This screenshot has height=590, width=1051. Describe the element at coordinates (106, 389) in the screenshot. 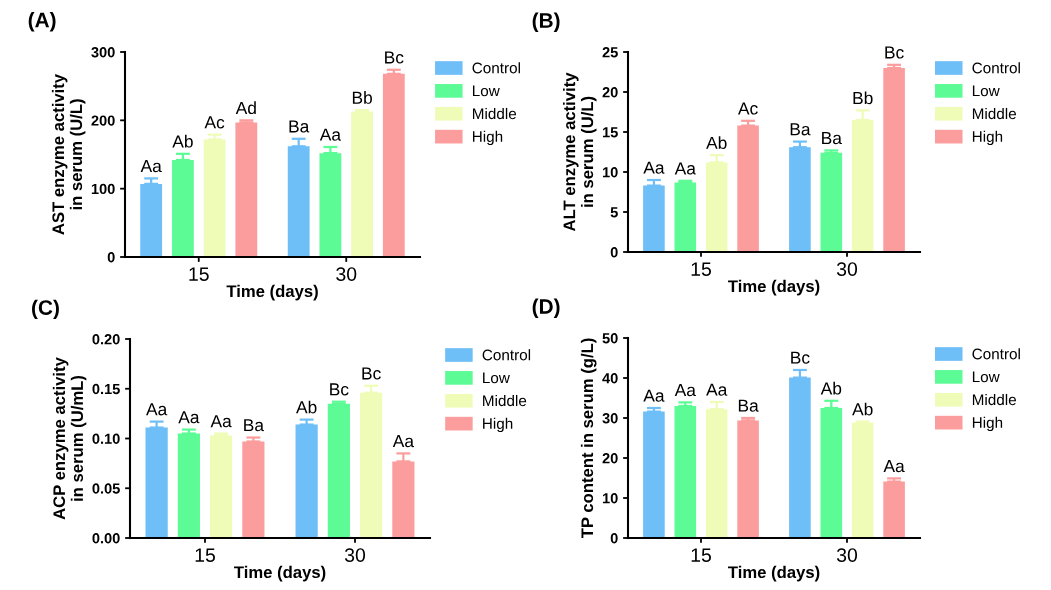

I see `y-tick-label: 0.15` at that location.